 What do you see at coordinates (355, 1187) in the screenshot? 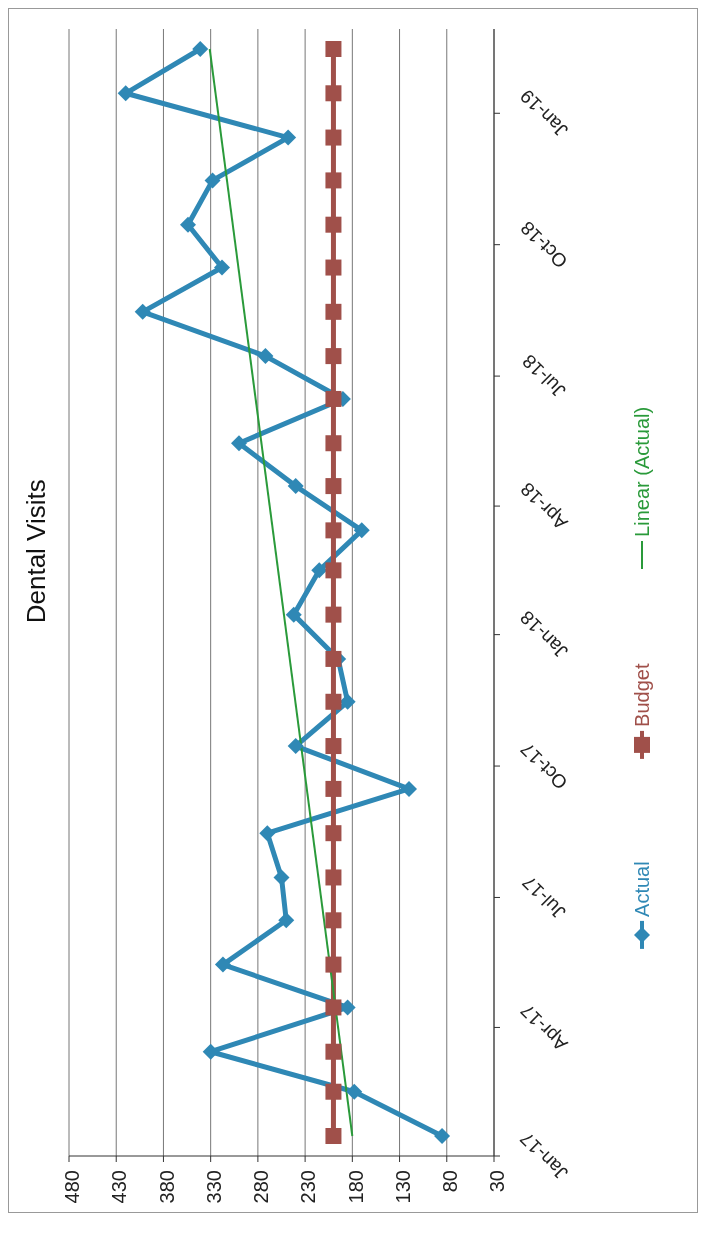
I see `x-tick-label: 180` at bounding box center [355, 1187].